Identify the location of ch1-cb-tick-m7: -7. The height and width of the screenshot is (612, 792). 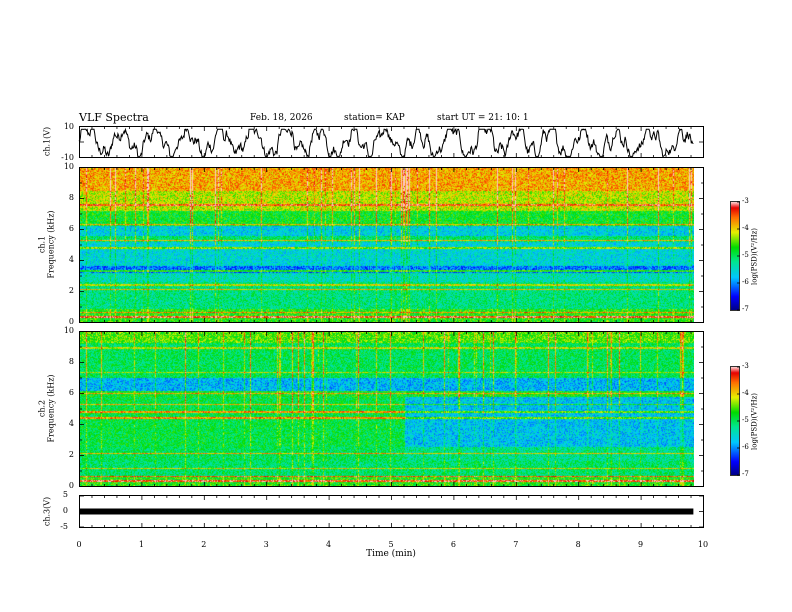
(745, 309).